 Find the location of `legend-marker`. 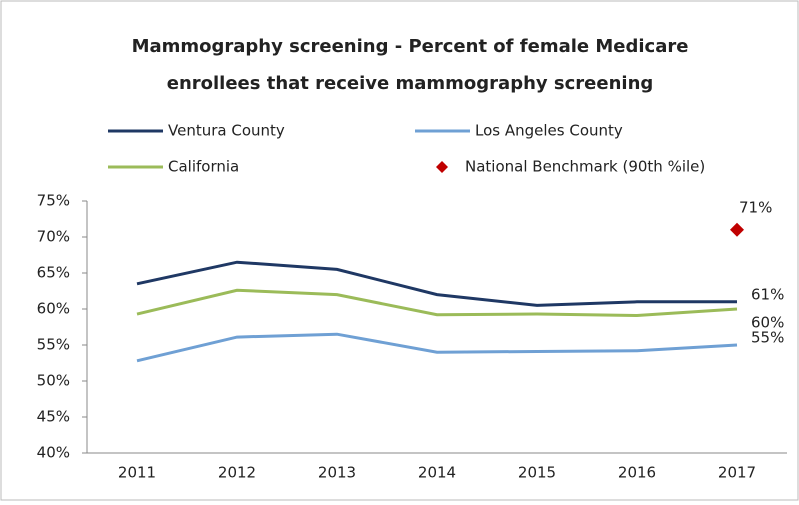

legend-marker is located at coordinates (442, 167).